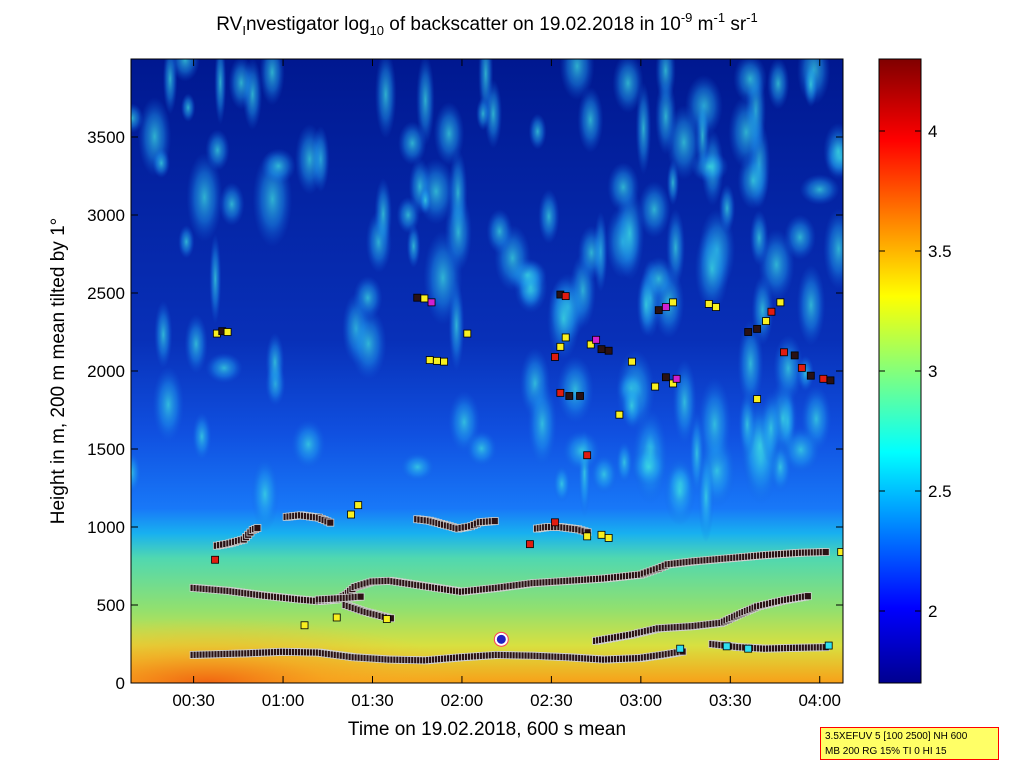 The height and width of the screenshot is (767, 1023). What do you see at coordinates (940, 251) in the screenshot?
I see `colorbar-tick-label: 3.5` at bounding box center [940, 251].